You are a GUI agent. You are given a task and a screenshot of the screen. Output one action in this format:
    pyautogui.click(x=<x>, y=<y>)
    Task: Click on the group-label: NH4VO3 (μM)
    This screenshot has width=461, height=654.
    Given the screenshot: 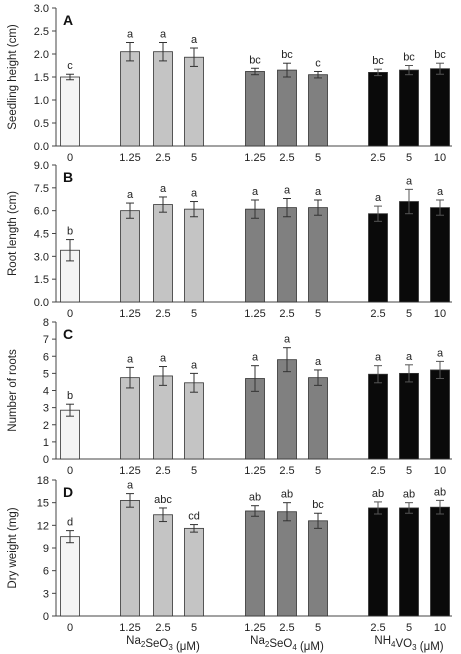 What is the action you would take?
    pyautogui.click(x=408, y=644)
    